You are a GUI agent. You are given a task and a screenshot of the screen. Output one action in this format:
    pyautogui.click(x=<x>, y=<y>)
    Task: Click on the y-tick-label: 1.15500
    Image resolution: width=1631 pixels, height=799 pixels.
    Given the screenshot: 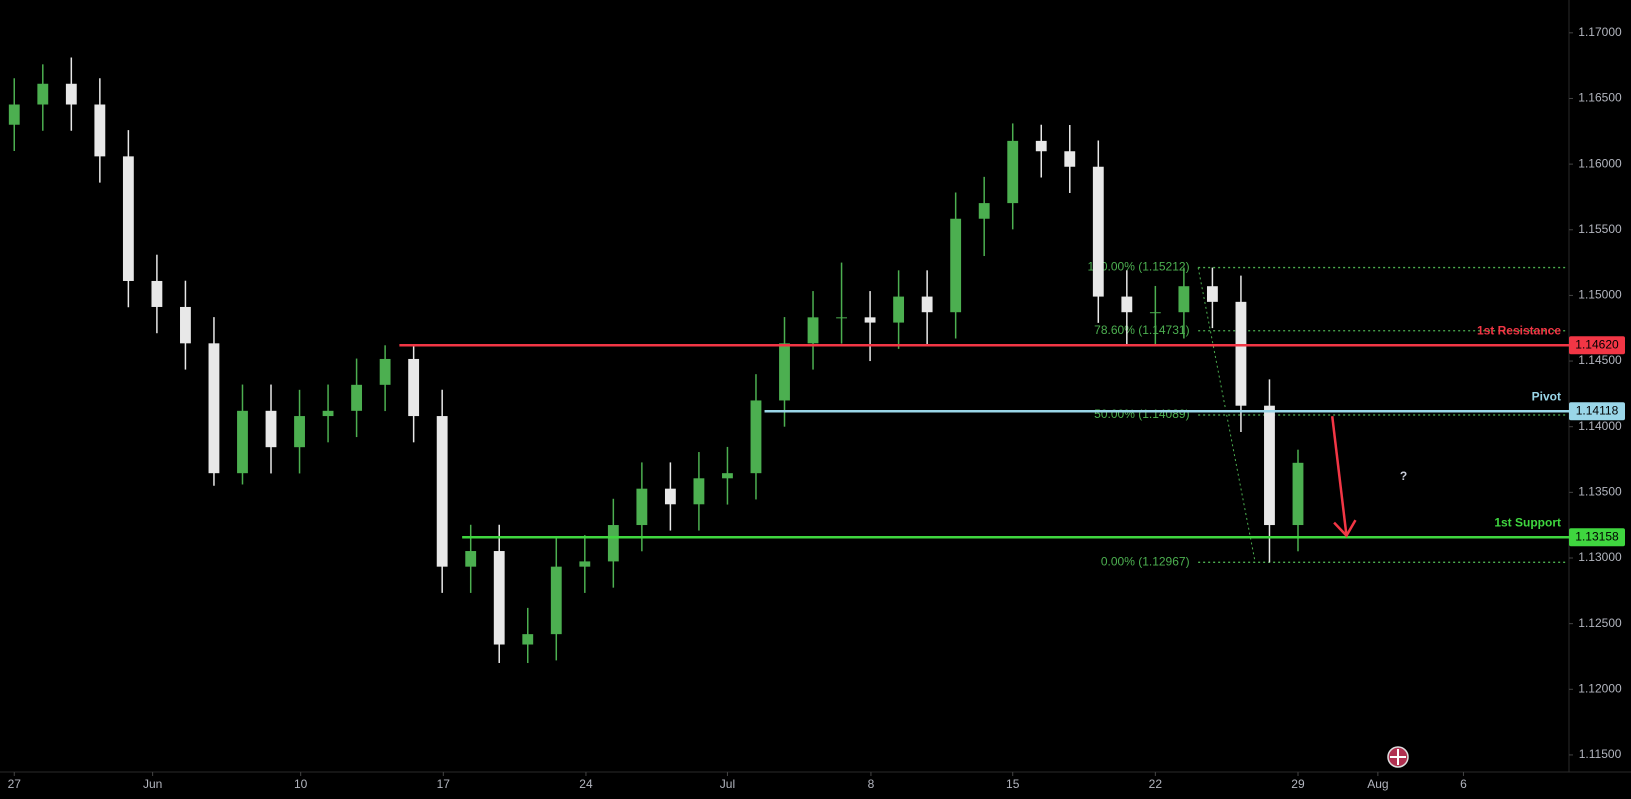 What is the action you would take?
    pyautogui.click(x=1600, y=229)
    